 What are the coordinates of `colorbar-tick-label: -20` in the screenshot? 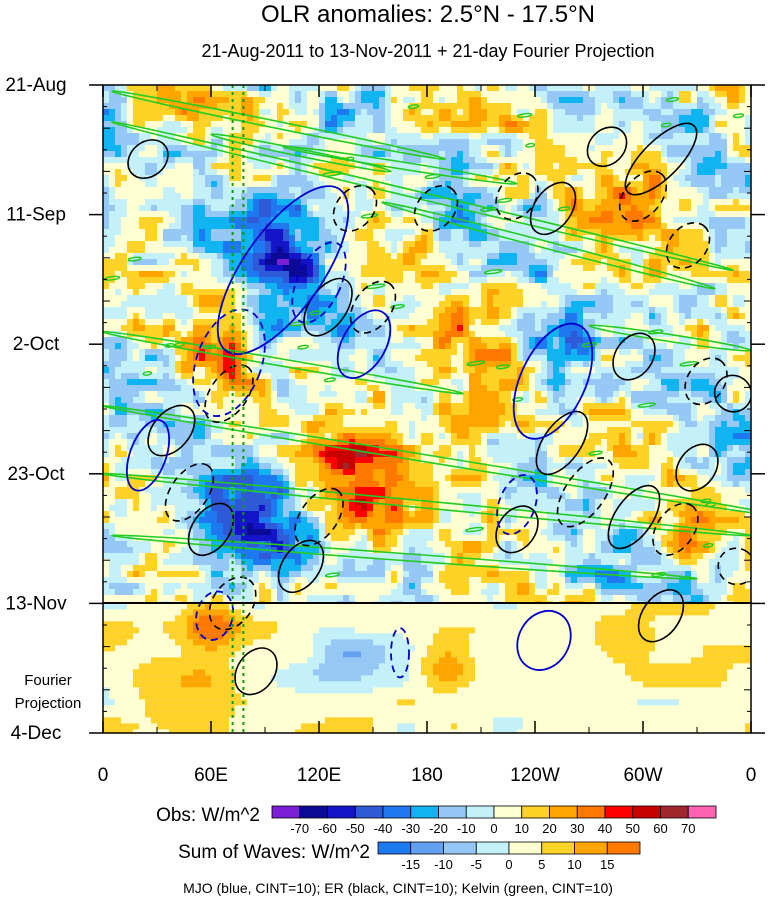 It's located at (438, 828).